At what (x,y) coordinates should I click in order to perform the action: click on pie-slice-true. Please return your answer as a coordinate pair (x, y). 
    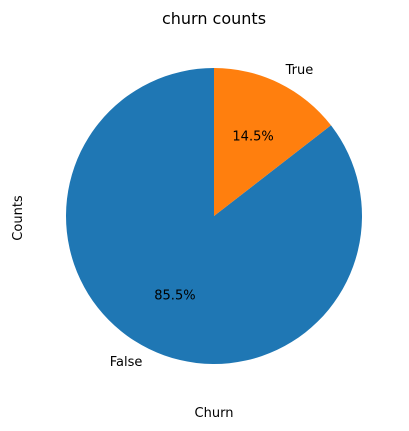
    Looking at the image, I should click on (272, 141).